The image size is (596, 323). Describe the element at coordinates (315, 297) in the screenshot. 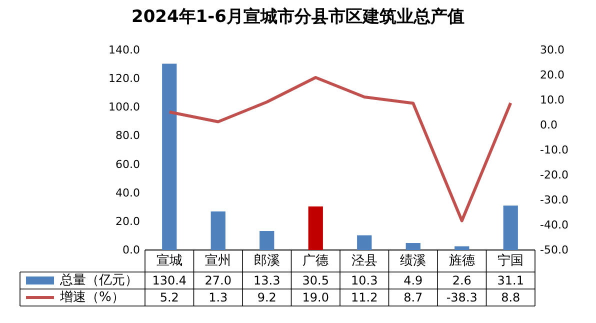

I see `data-label: 19.0` at that location.